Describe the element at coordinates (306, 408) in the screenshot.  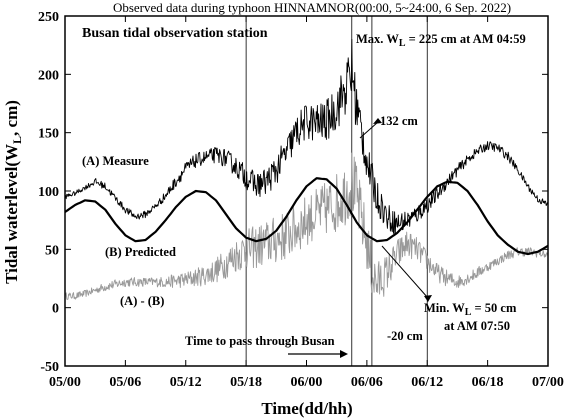
I see `x-axis-label: Time(dd/hh)` at that location.